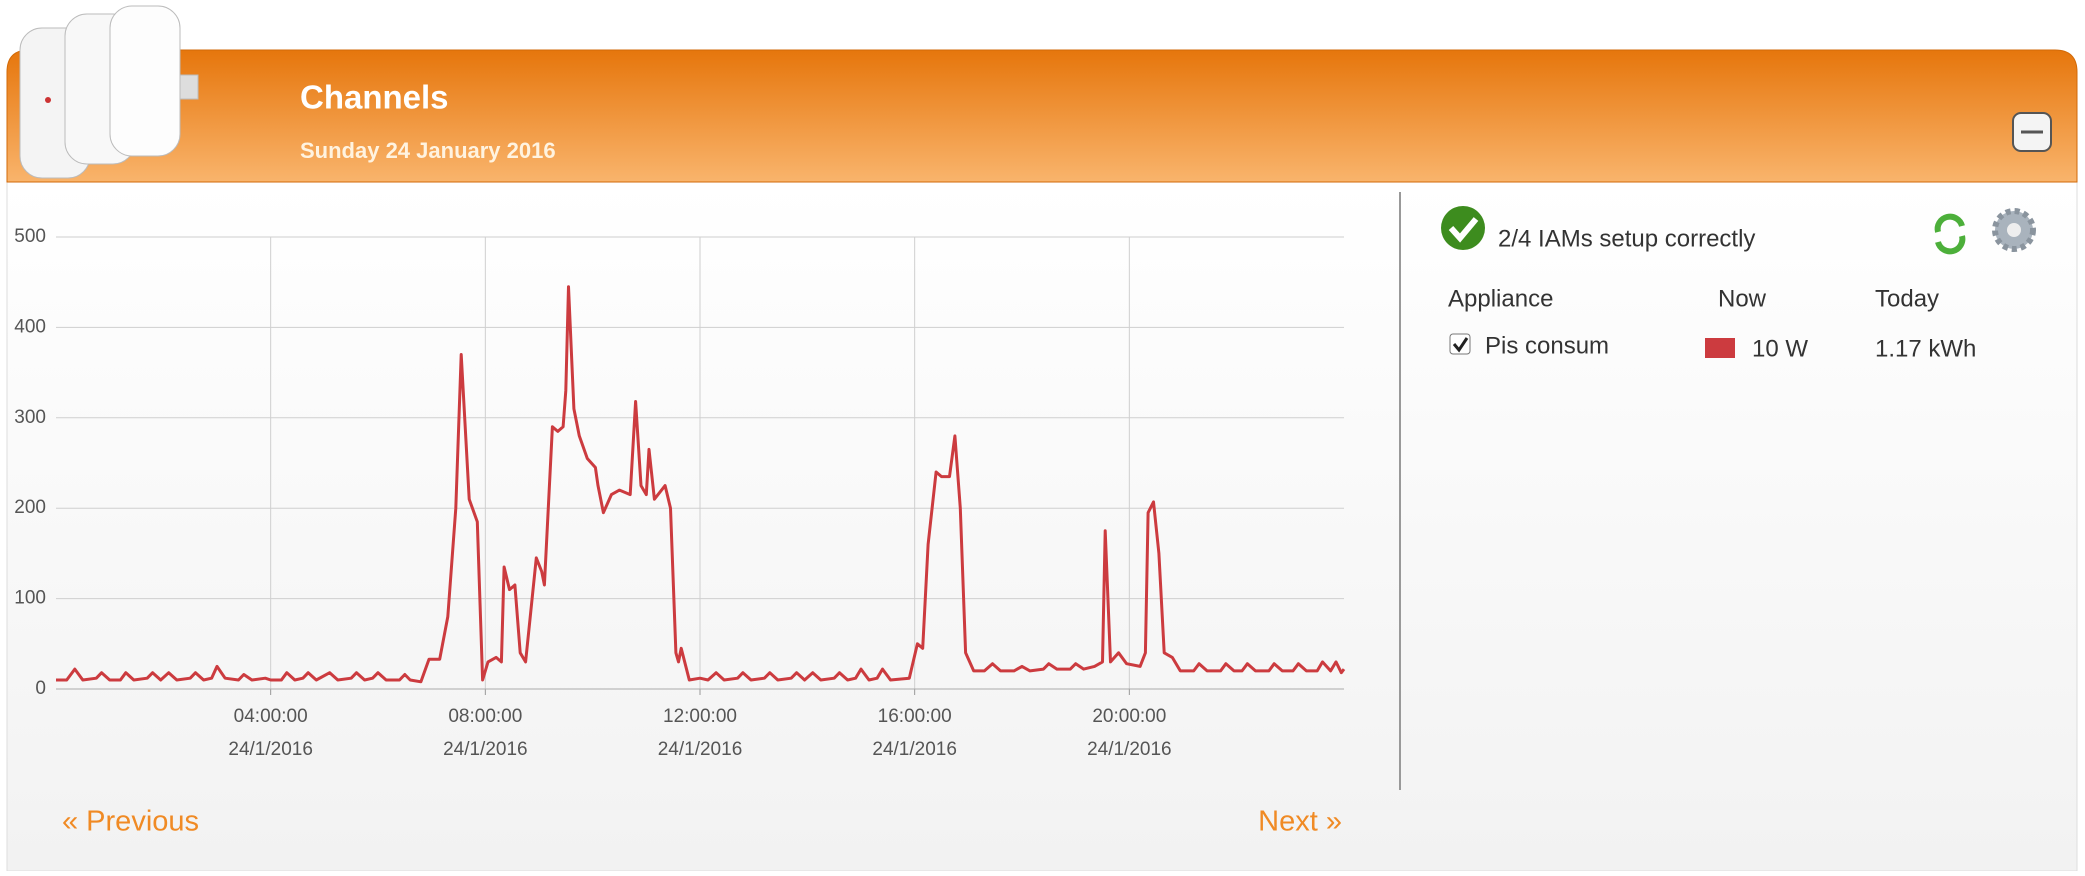 This screenshot has width=2085, height=876. What do you see at coordinates (1463, 228) in the screenshot?
I see `status-icon` at bounding box center [1463, 228].